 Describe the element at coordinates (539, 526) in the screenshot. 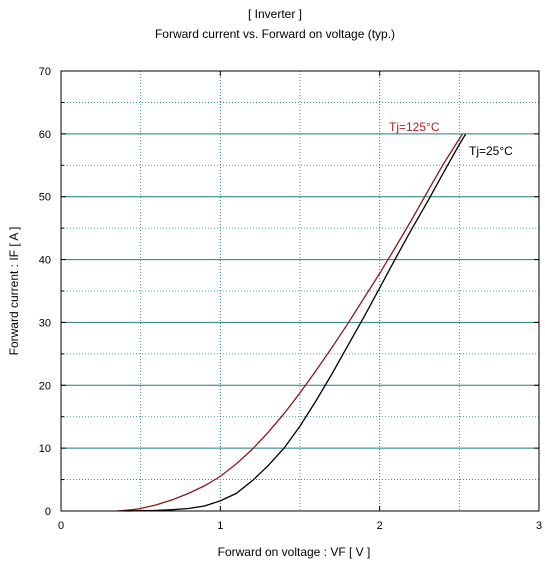

I see `x-tick-label: 3` at that location.